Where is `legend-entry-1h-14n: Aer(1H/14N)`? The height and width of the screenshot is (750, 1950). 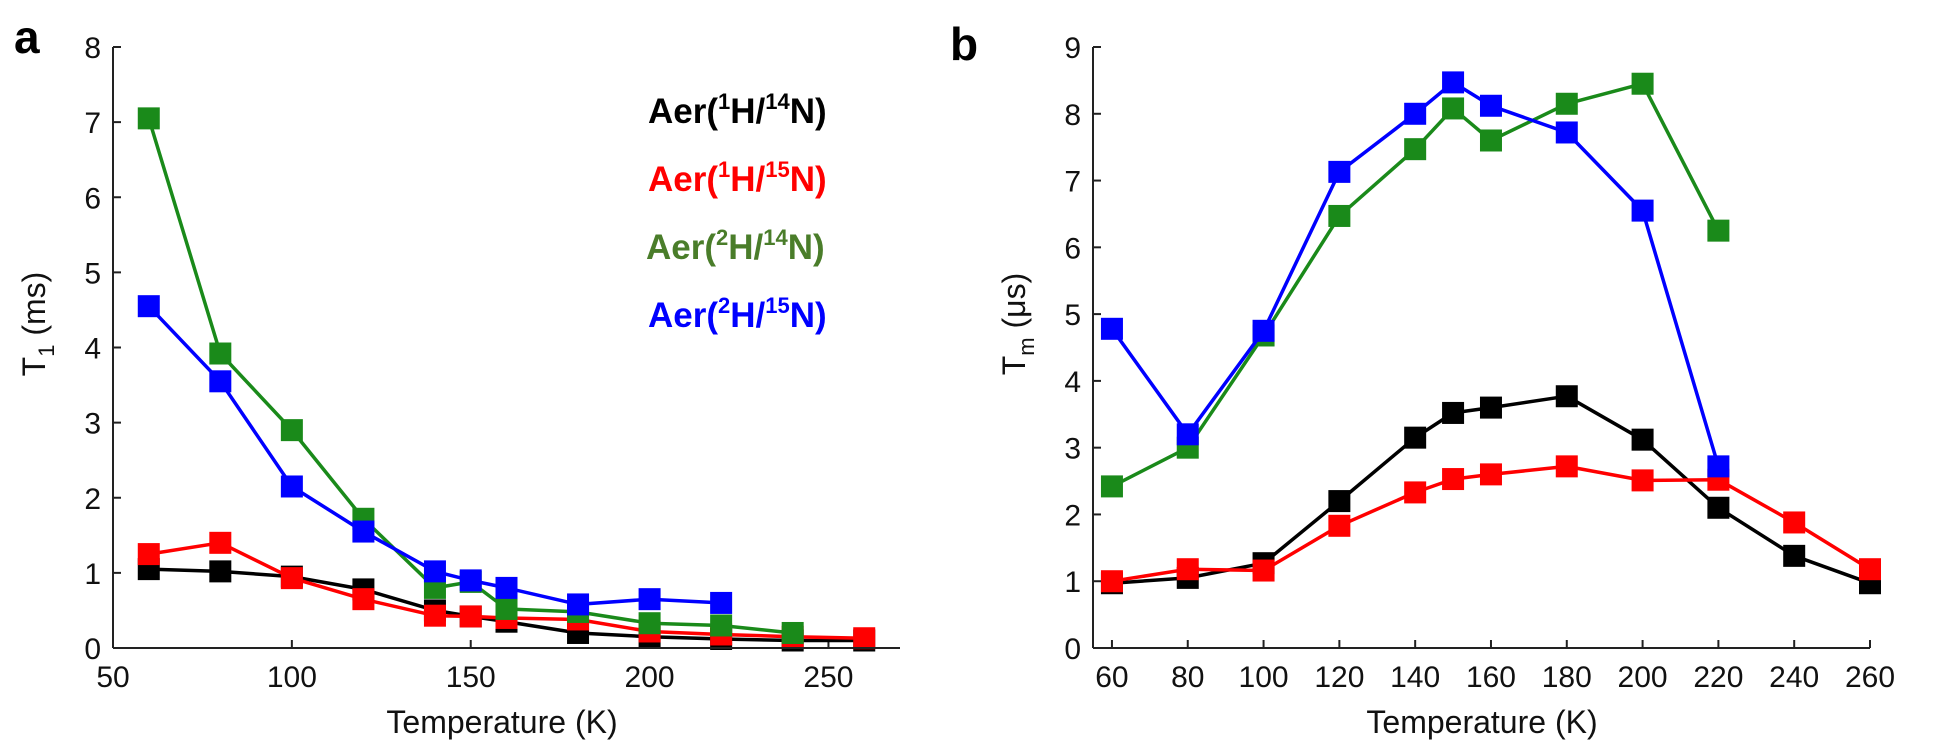
legend-entry-1h-14n: Aer(1H/14N) is located at coordinates (737, 110).